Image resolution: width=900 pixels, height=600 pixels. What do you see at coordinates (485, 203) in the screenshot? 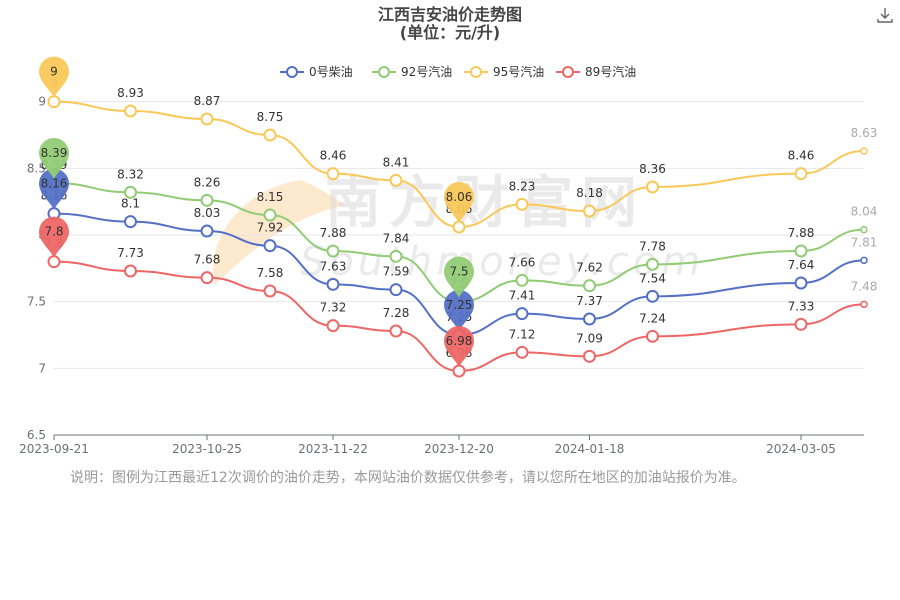
I see `watermark-cn: 南方财富网` at bounding box center [485, 203].